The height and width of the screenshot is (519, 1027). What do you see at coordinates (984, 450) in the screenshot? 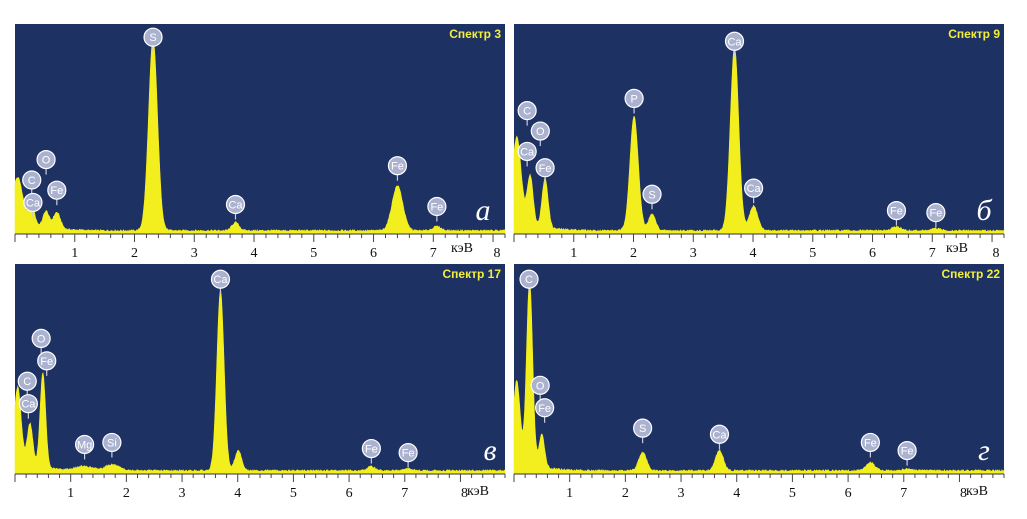
I see `panel-letter: г` at bounding box center [984, 450].